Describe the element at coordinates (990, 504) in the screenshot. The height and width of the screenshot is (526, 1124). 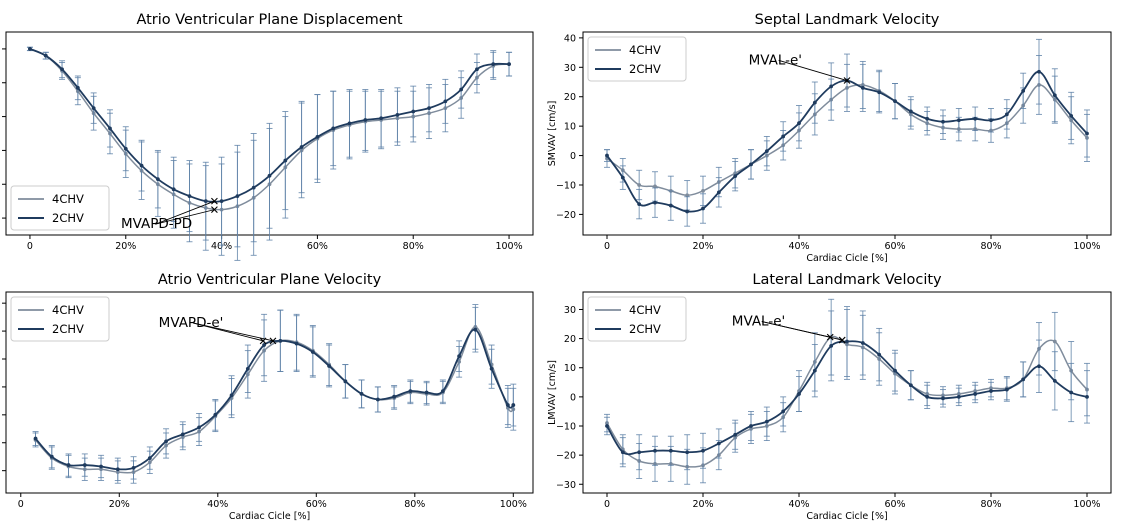
I see `x-tick-label: 80%` at that location.